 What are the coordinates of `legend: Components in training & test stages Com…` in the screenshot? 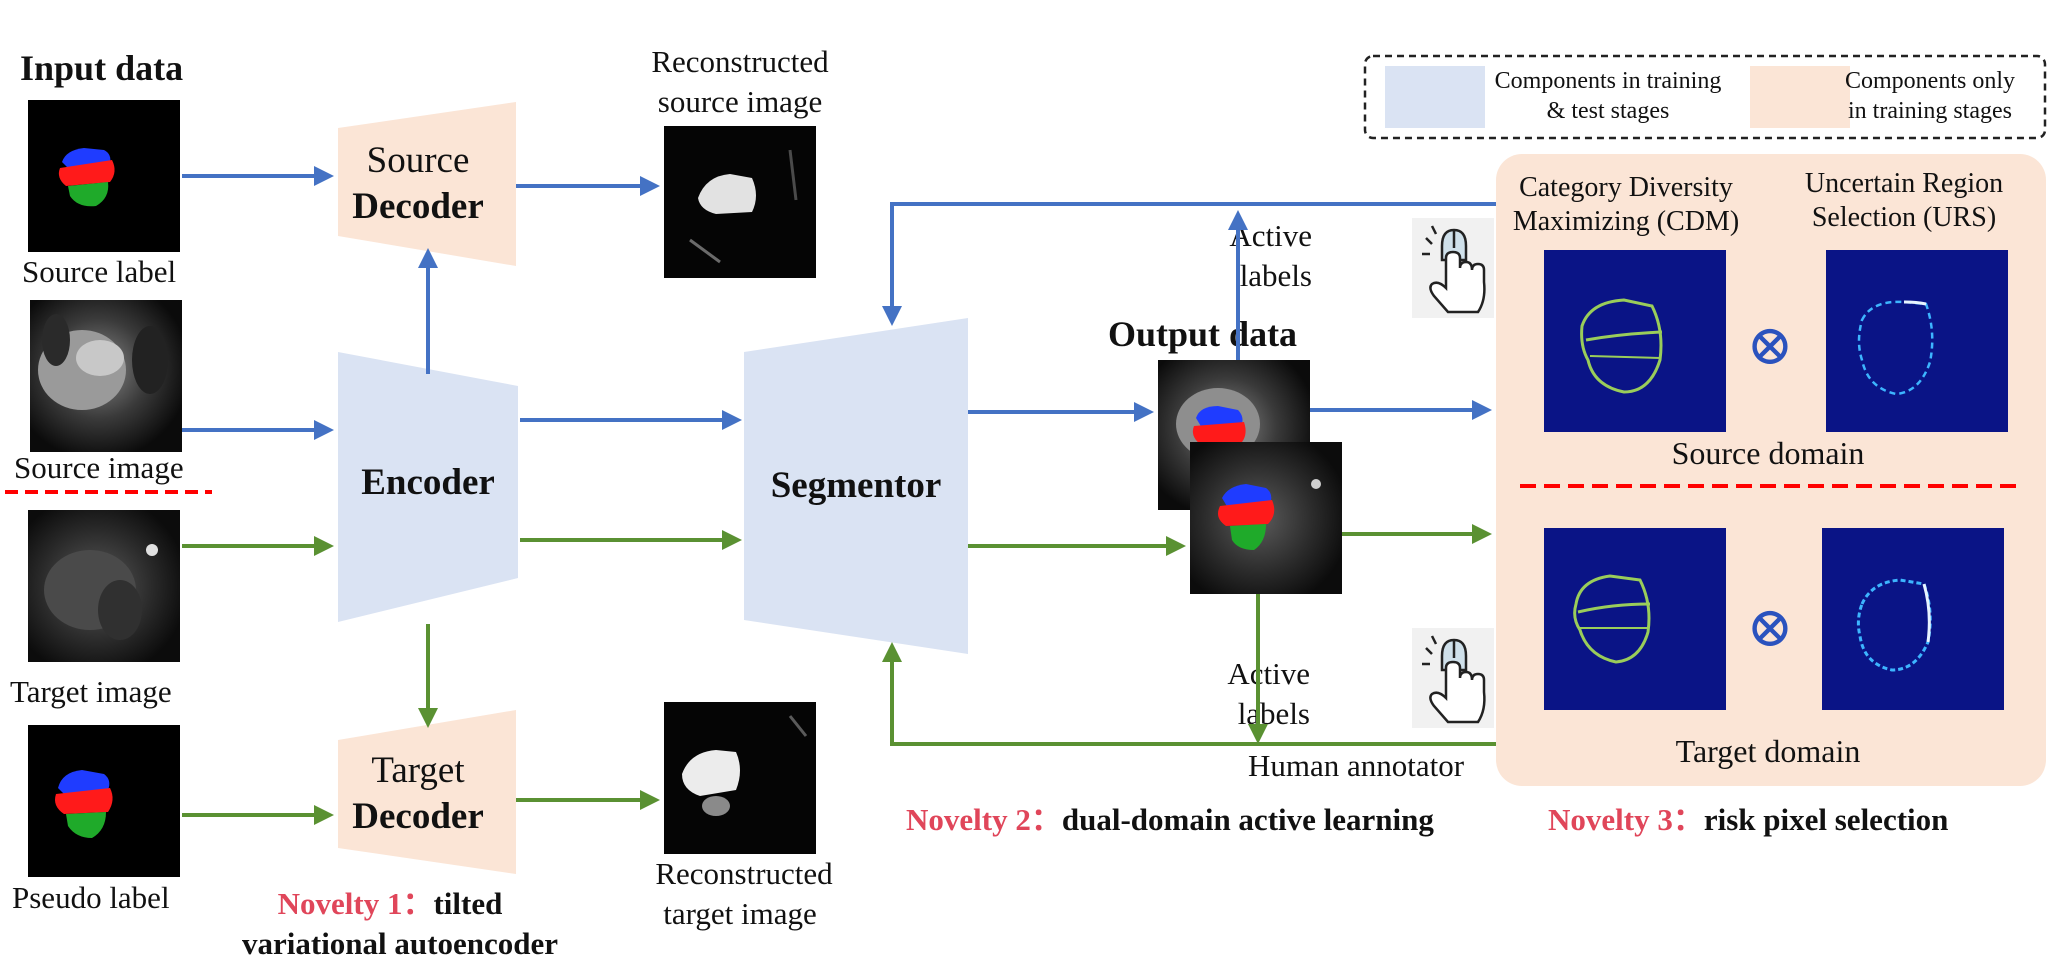 It's located at (1705, 97).